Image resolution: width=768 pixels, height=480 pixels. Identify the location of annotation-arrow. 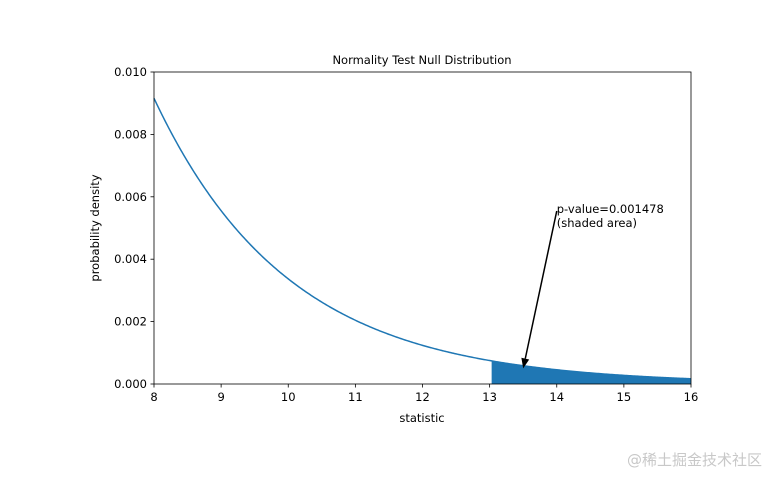
(541, 284).